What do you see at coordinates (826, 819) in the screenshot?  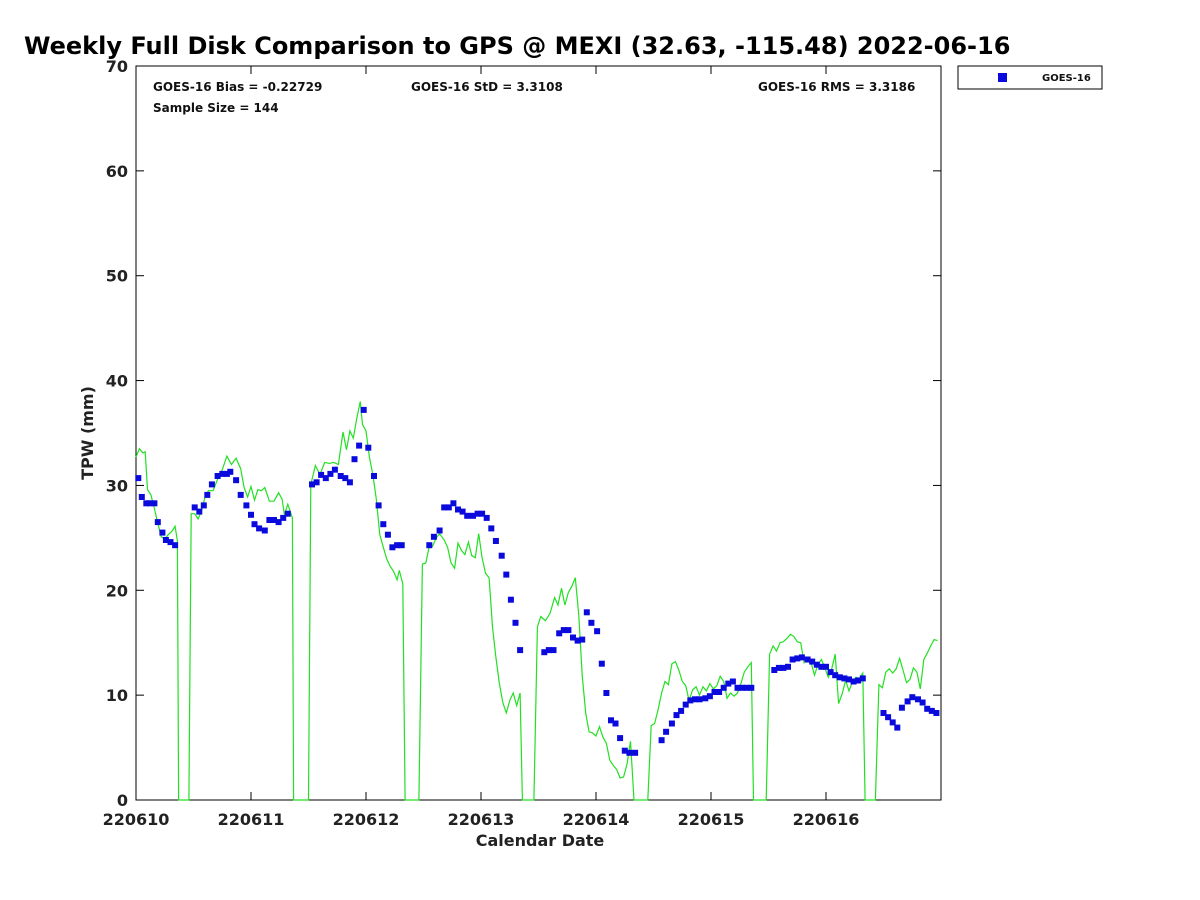 I see `x-tick-label: 220616` at bounding box center [826, 819].